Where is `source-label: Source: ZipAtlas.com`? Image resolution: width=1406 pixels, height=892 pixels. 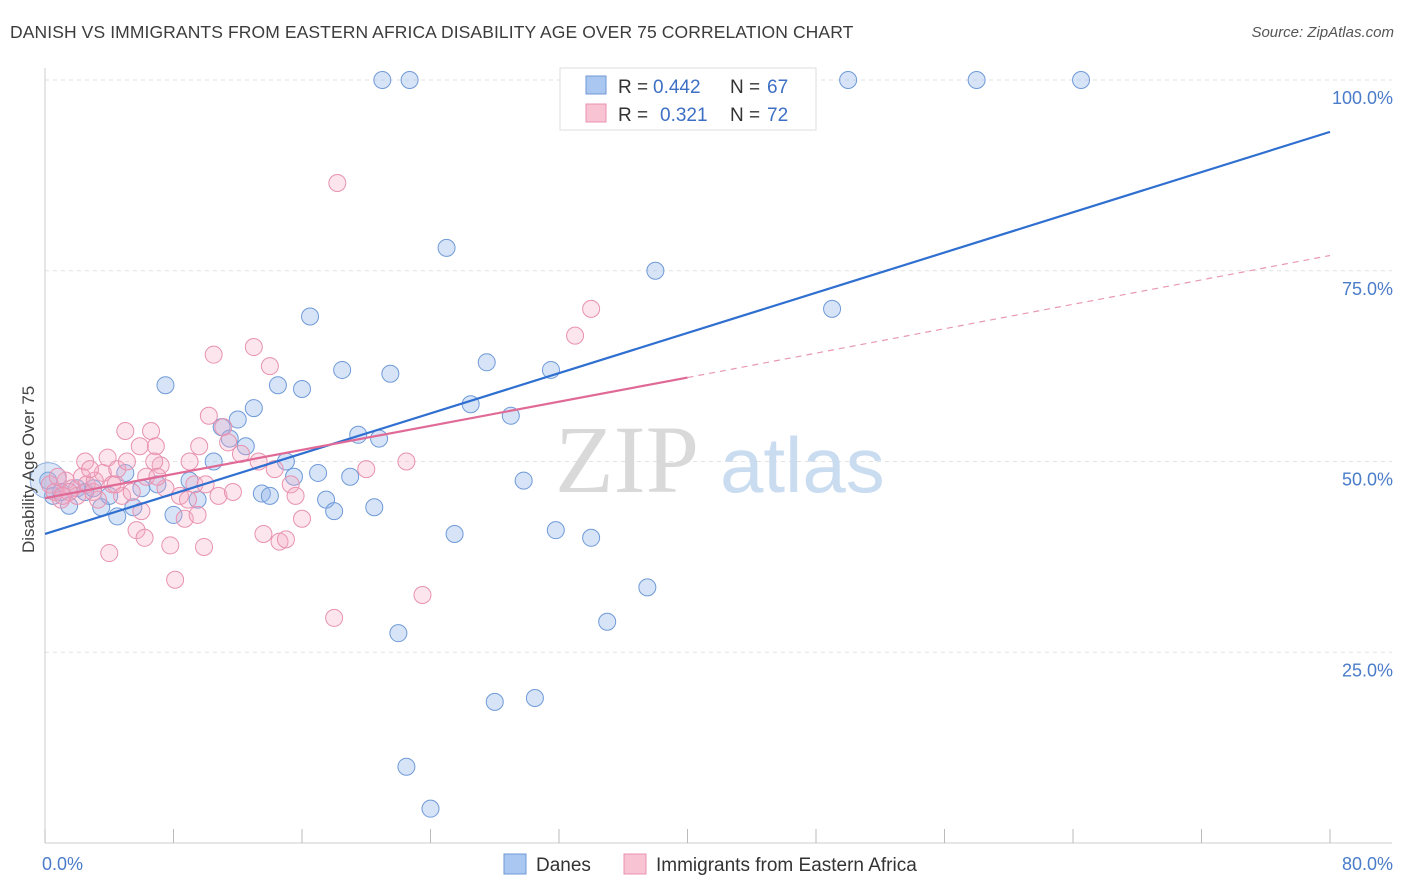 source-label: Source: ZipAtlas.com is located at coordinates (1322, 32).